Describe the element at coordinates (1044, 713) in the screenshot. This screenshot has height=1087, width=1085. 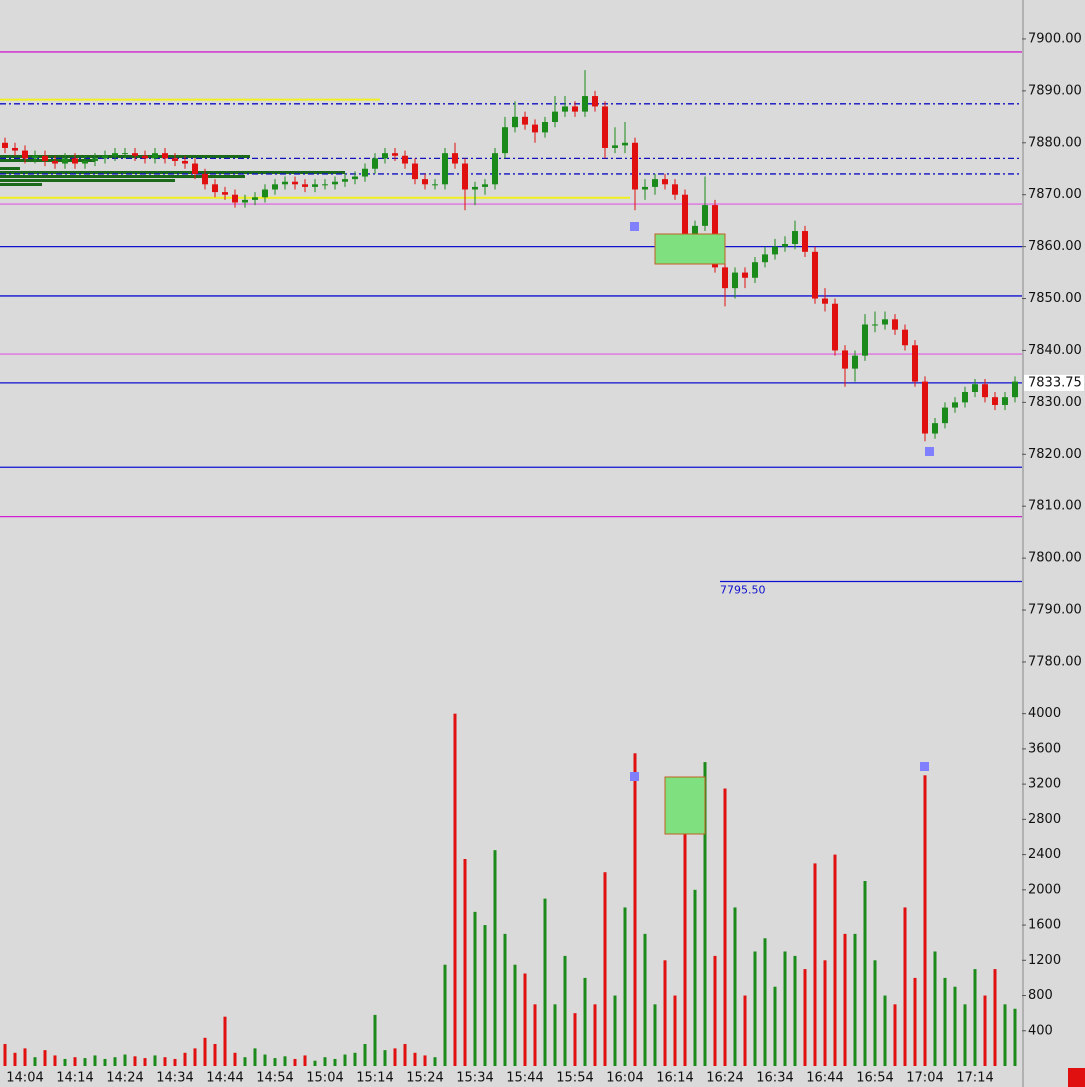
I see `volume-tick-label: 4000` at that location.